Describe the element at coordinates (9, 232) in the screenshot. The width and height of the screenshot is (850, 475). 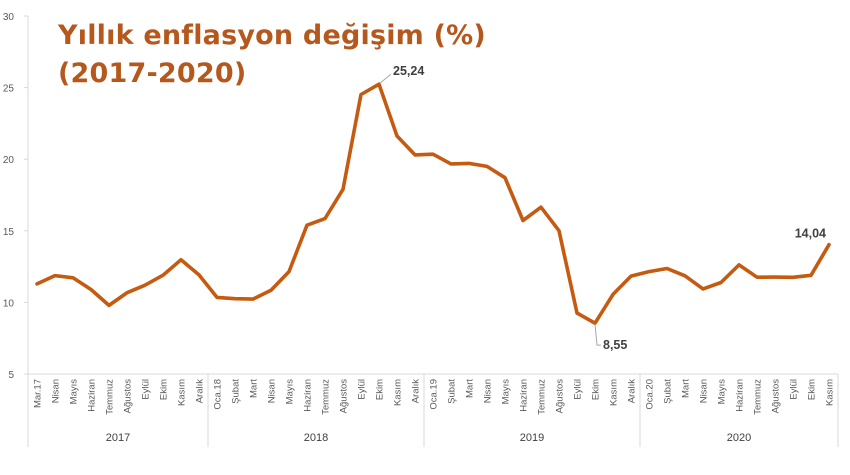
I see `y-tick-label: 15` at that location.